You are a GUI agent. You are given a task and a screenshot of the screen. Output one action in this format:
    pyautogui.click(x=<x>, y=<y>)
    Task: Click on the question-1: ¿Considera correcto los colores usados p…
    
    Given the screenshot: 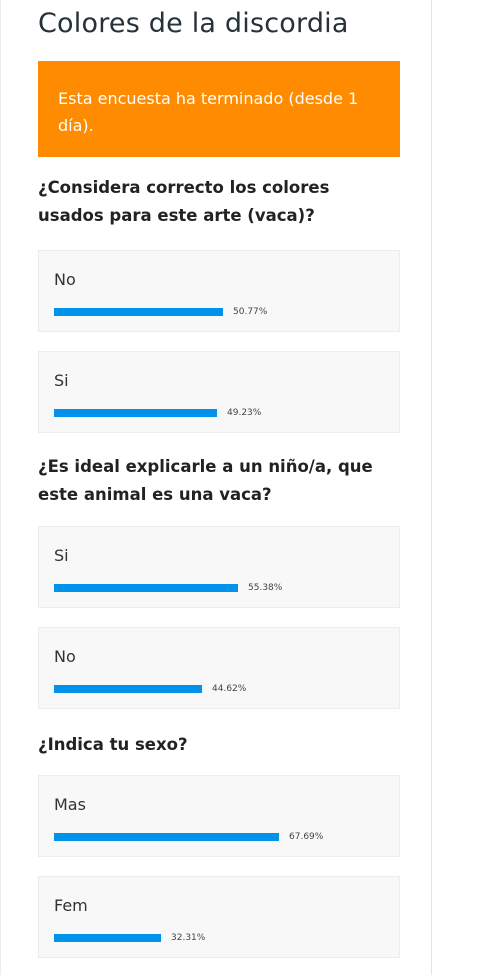 What is the action you would take?
    pyautogui.click(x=184, y=201)
    